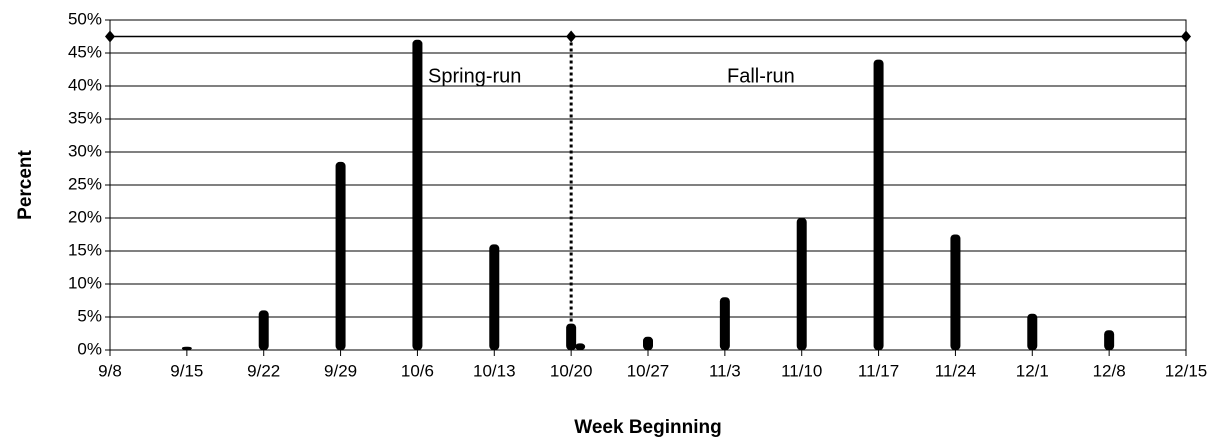 The height and width of the screenshot is (444, 1224). What do you see at coordinates (761, 76) in the screenshot?
I see `annotation: Fall-run` at bounding box center [761, 76].